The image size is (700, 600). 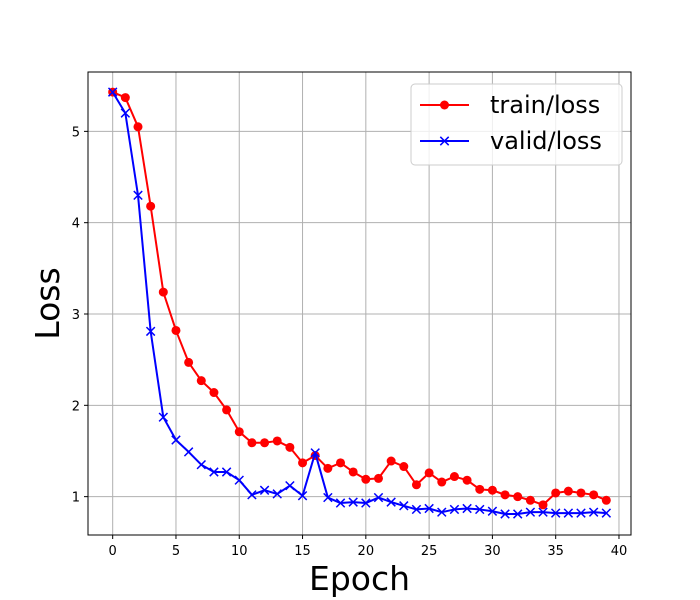 I want to click on x-tick-label: 30, so click(x=492, y=551).